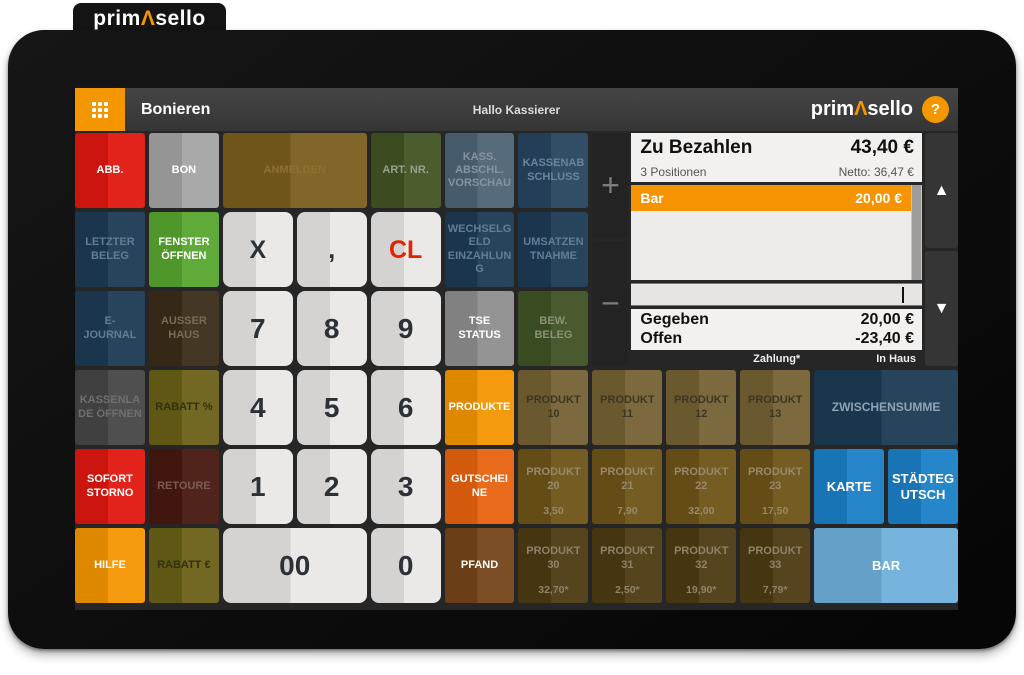 This screenshot has height=675, width=1024. Describe the element at coordinates (479, 407) in the screenshot. I see `produkte-button: PRODUKTE` at that location.